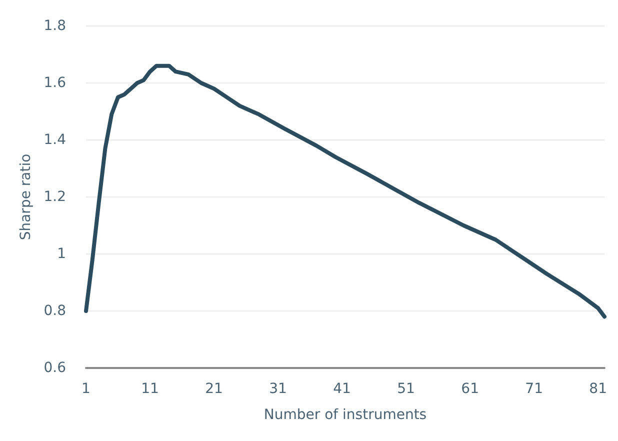 Image resolution: width=618 pixels, height=441 pixels. I want to click on y-tick-label: 0.8, so click(55, 311).